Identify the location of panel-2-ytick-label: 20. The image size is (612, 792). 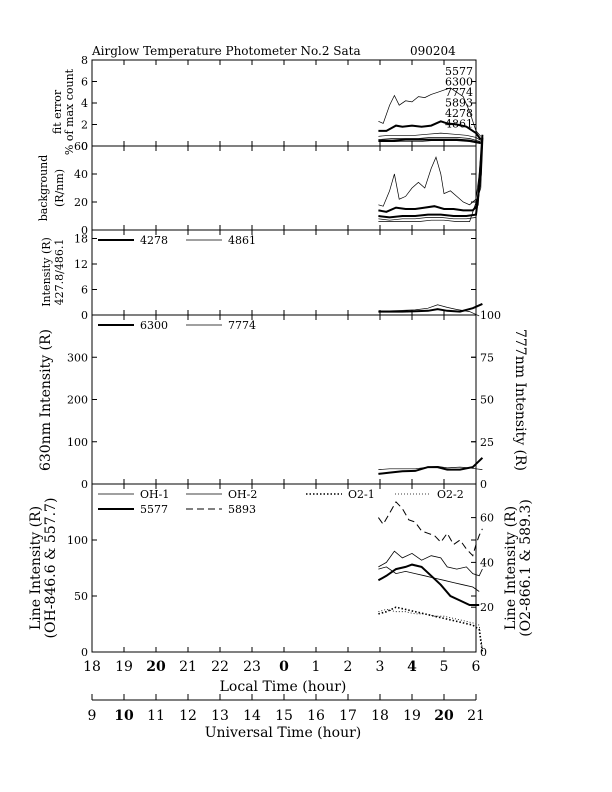
(81, 202).